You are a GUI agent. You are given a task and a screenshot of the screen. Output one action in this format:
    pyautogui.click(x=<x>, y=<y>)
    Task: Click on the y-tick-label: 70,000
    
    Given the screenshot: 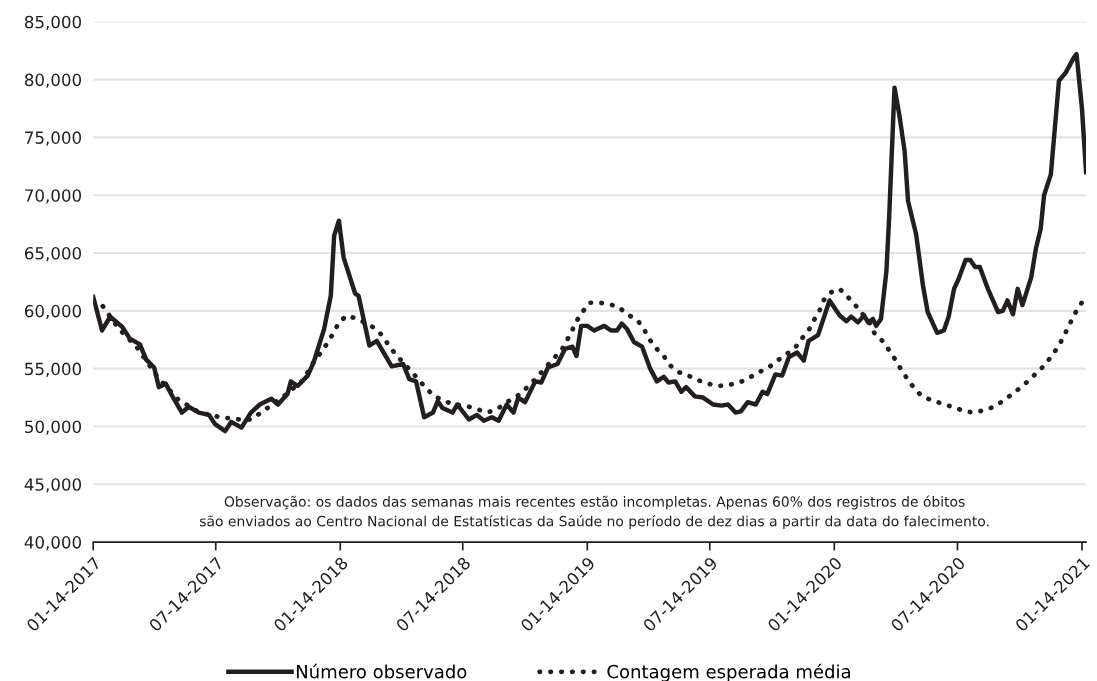 What is the action you would take?
    pyautogui.click(x=53, y=196)
    